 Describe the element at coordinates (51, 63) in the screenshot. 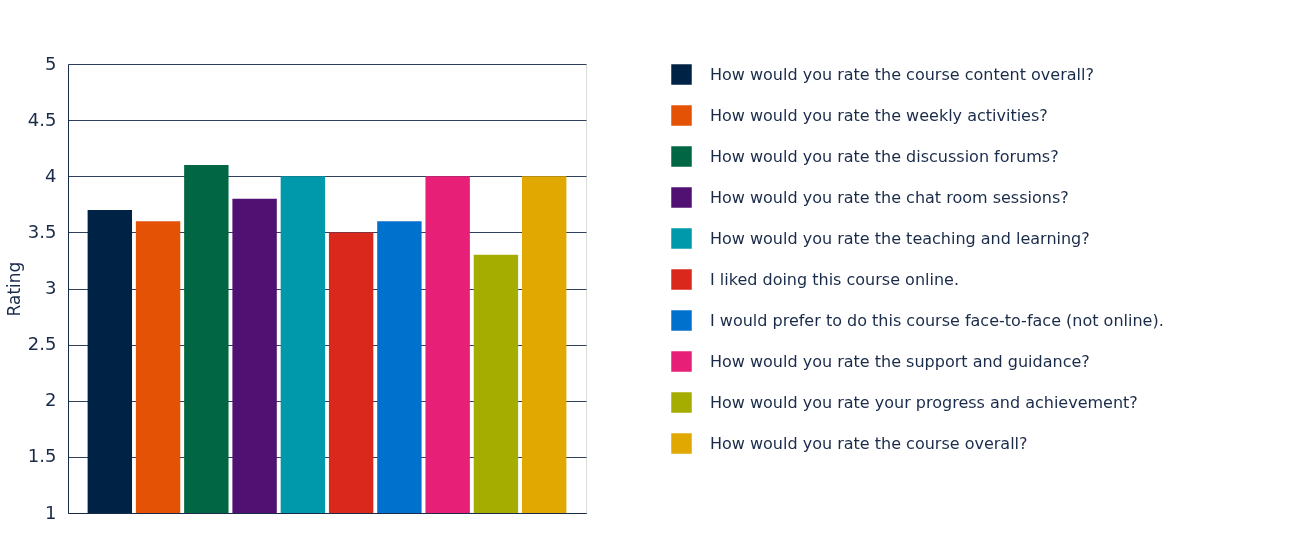

I see `y-tick-label: 5` at that location.